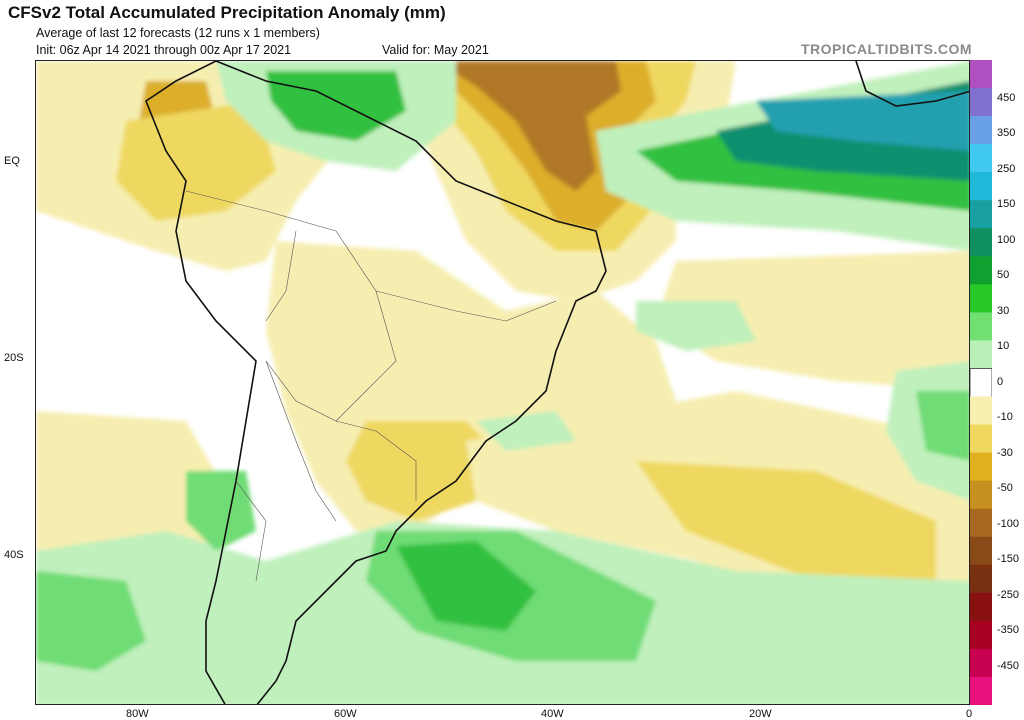  What do you see at coordinates (1005, 488) in the screenshot?
I see `colorbar-label: -50` at bounding box center [1005, 488].